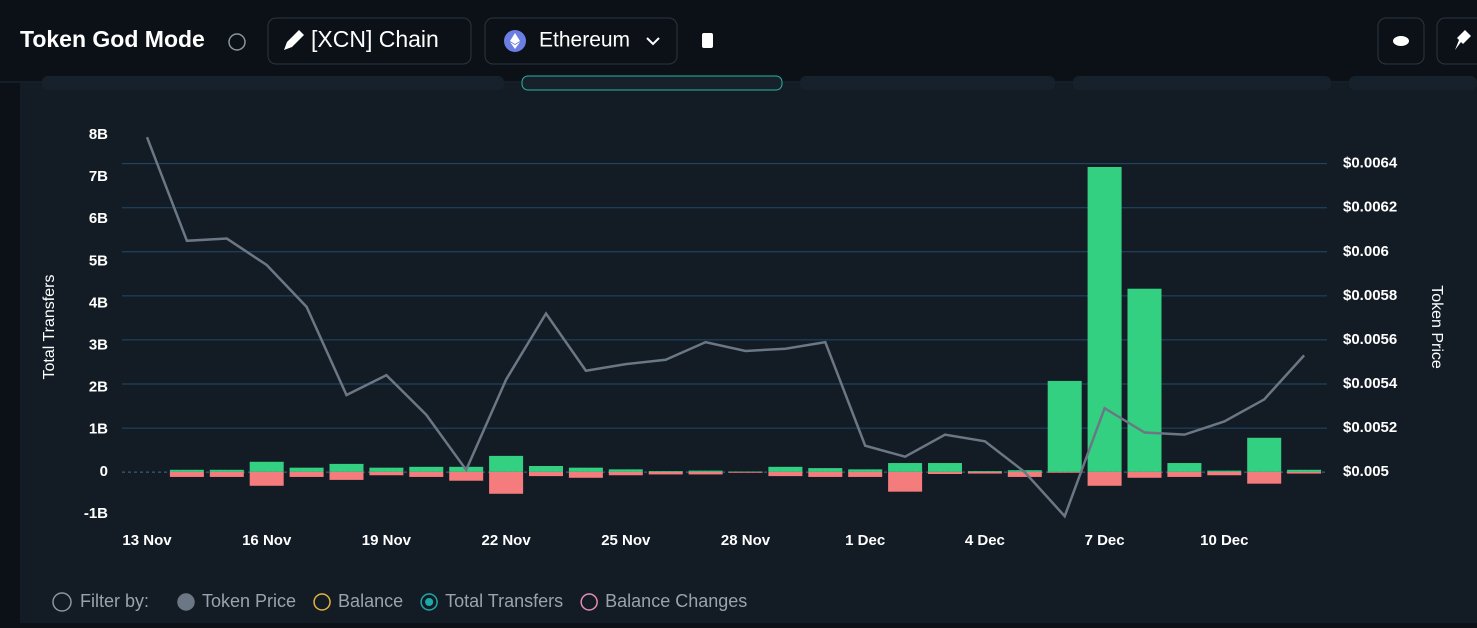 The image size is (1477, 628). What do you see at coordinates (1370, 207) in the screenshot?
I see `y2-tick-label: $0.0062` at bounding box center [1370, 207].